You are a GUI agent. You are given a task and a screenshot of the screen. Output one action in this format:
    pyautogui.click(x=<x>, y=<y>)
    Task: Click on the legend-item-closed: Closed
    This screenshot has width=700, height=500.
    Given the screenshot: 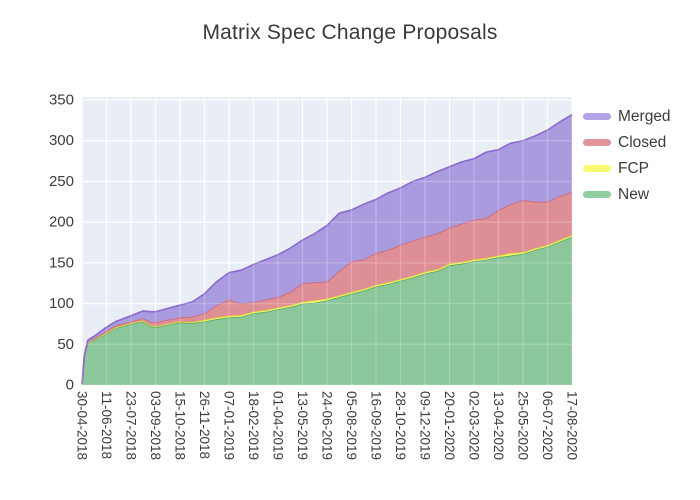 What is the action you would take?
    pyautogui.click(x=627, y=142)
    